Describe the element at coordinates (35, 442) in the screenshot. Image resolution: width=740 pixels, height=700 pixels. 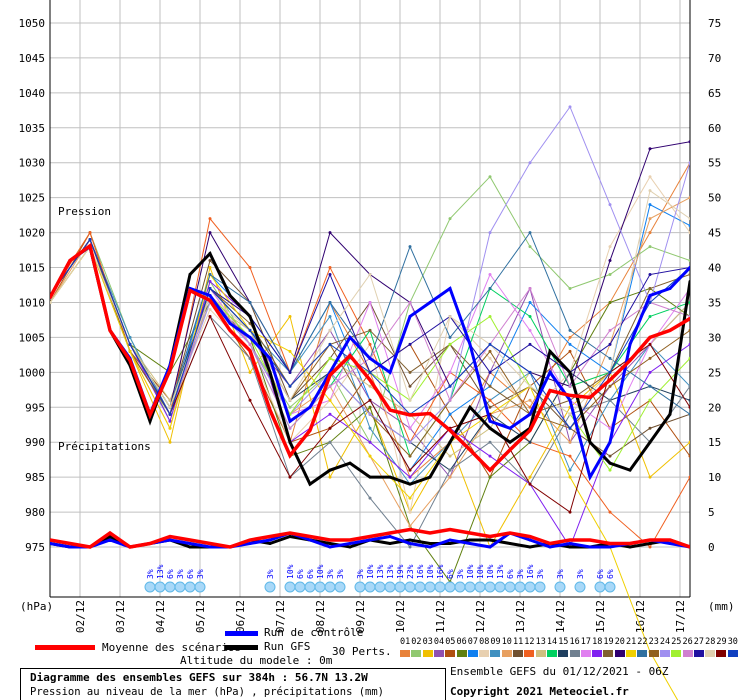
I see `y-left-tick-label: 990` at that location.